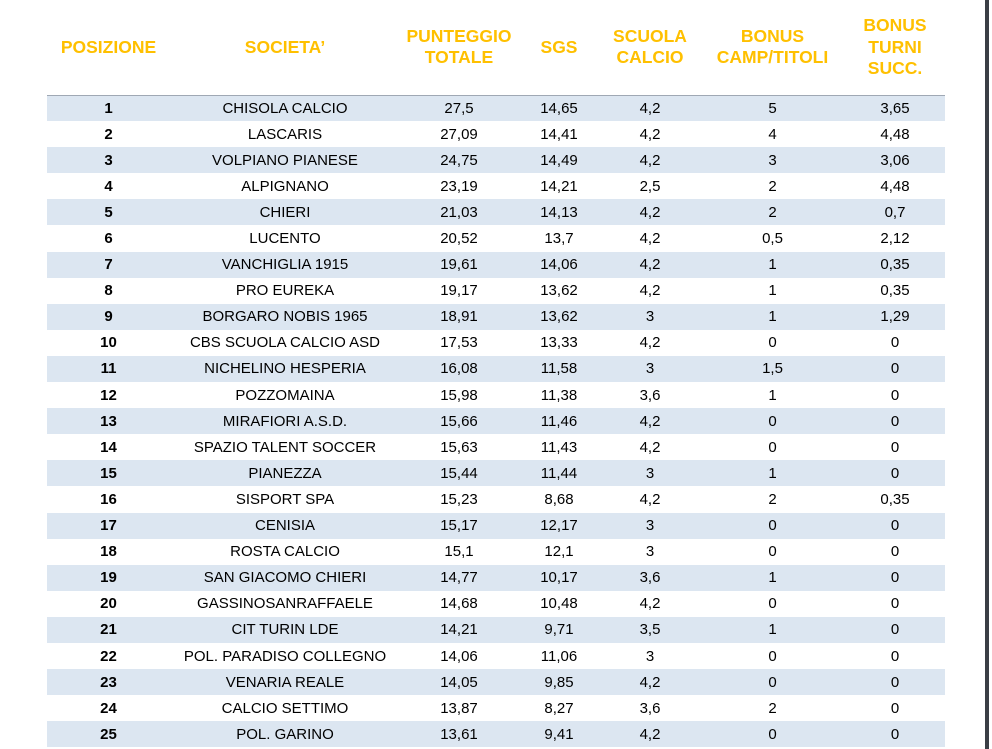 The image size is (992, 749). What do you see at coordinates (459, 499) in the screenshot?
I see `cell-punteggio-totale: 15,23` at bounding box center [459, 499].